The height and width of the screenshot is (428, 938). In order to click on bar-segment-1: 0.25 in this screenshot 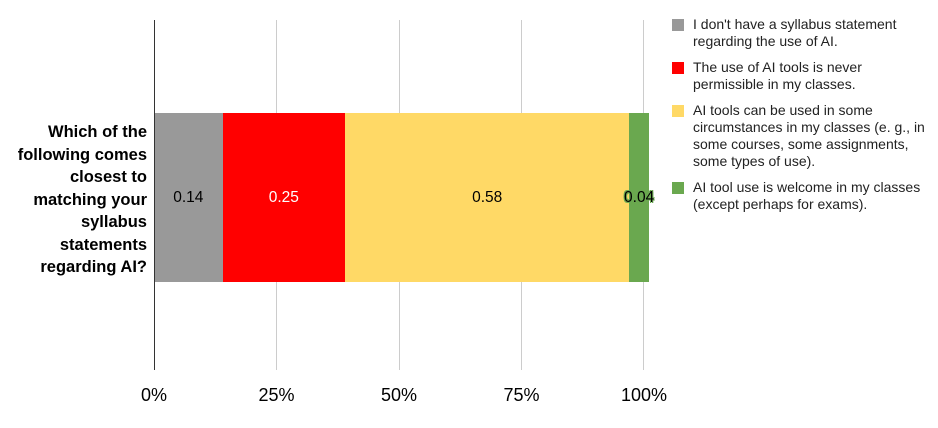, I will do `click(284, 197)`.